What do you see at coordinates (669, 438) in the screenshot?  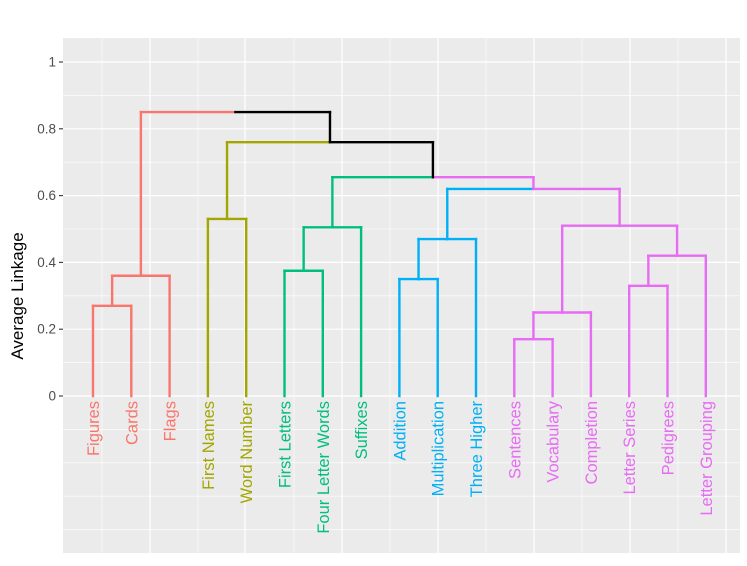 I see `leaf-label: Pedigrees` at bounding box center [669, 438].